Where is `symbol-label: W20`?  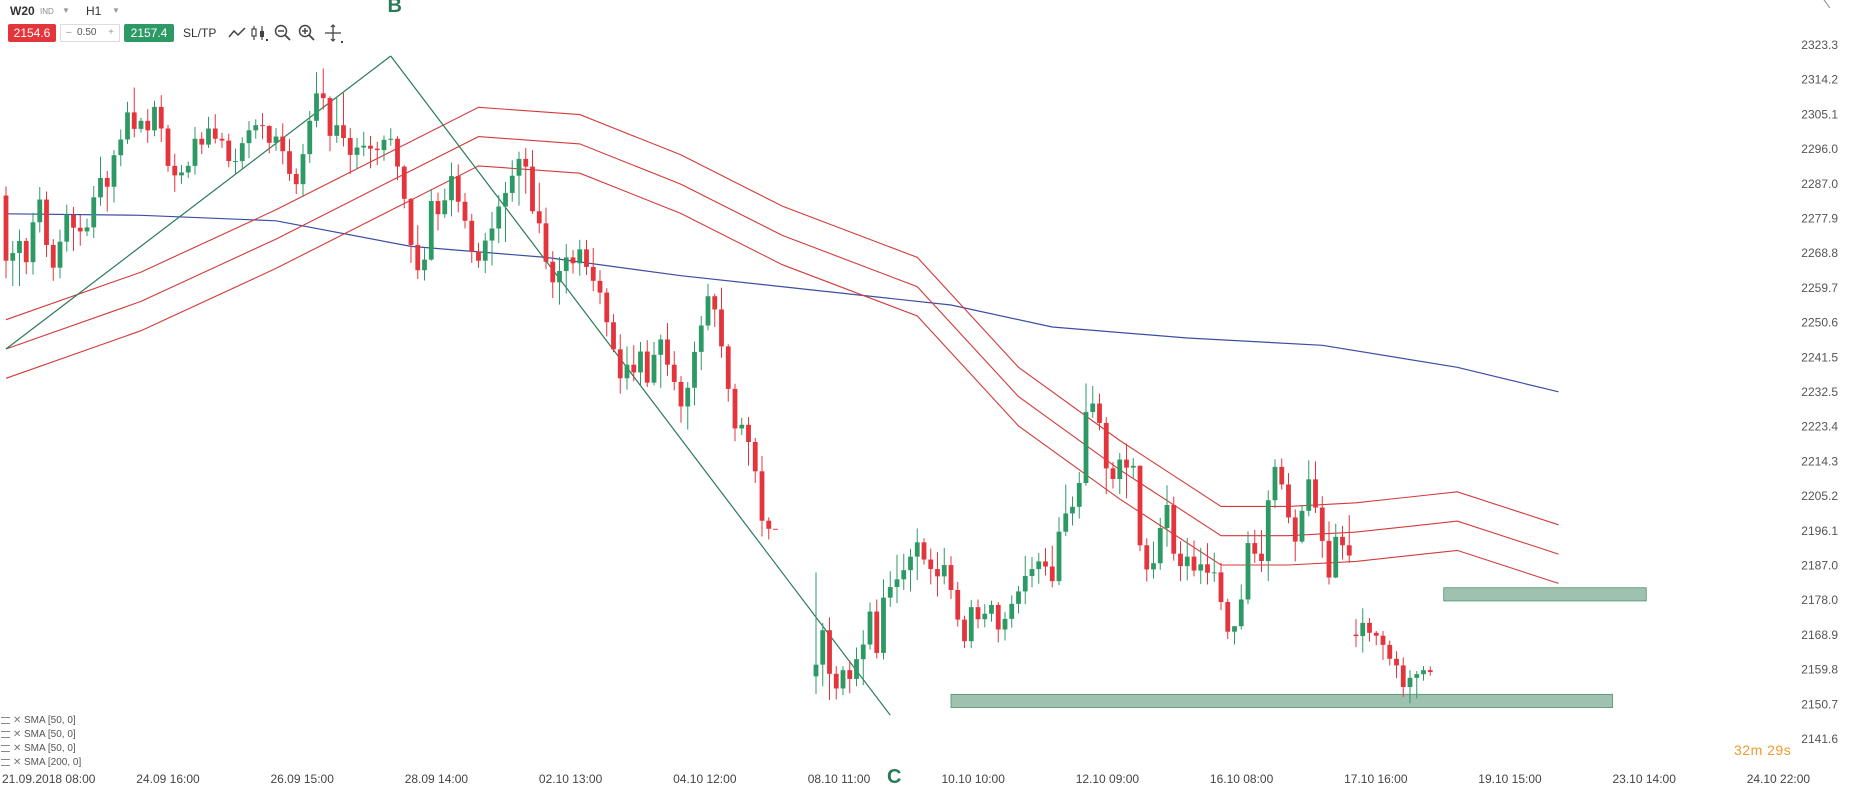 symbol-label: W20 is located at coordinates (22, 11).